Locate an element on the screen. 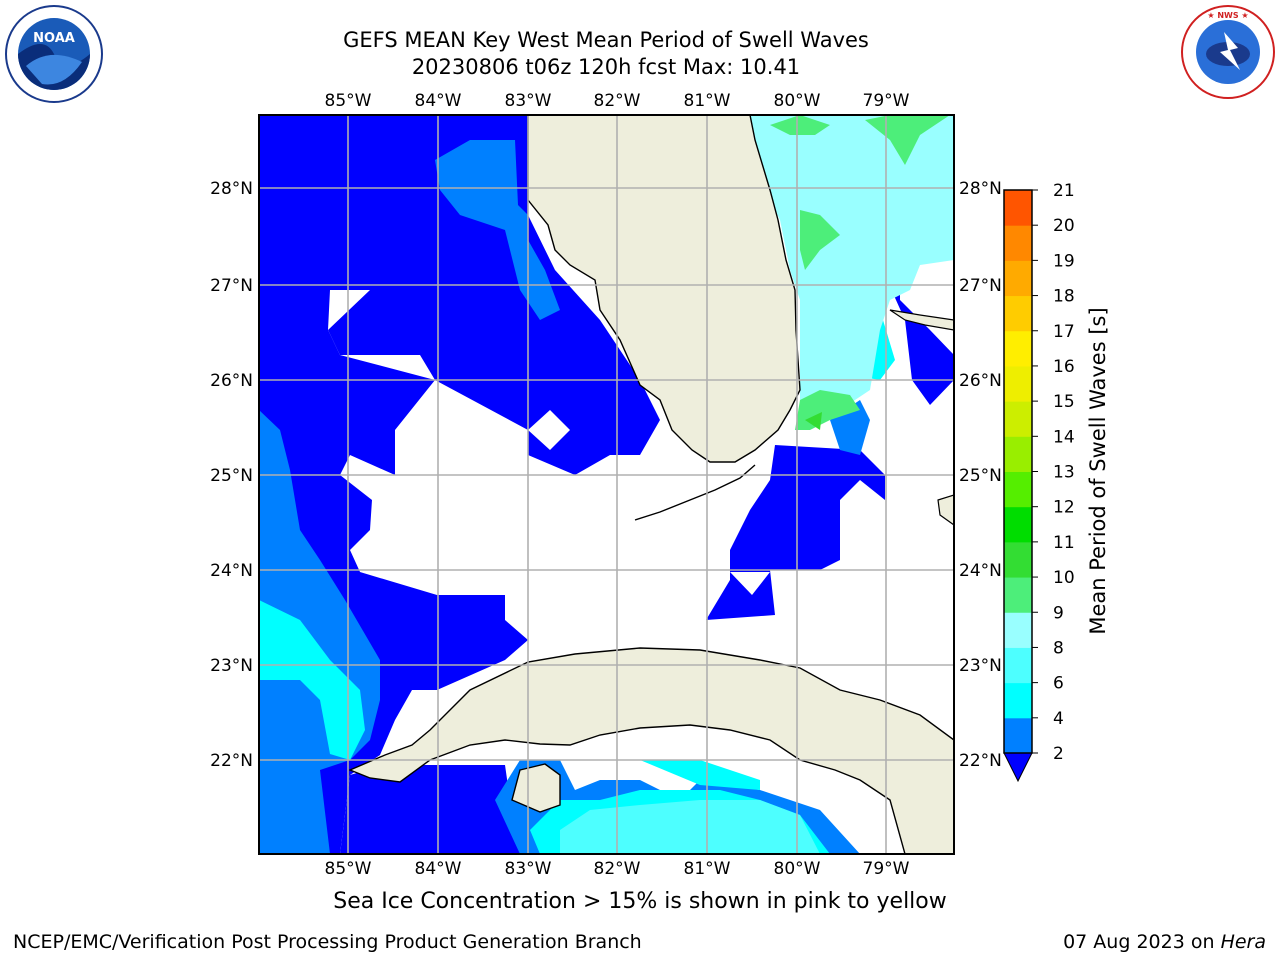  footer-host: Hera is located at coordinates (1243, 942).